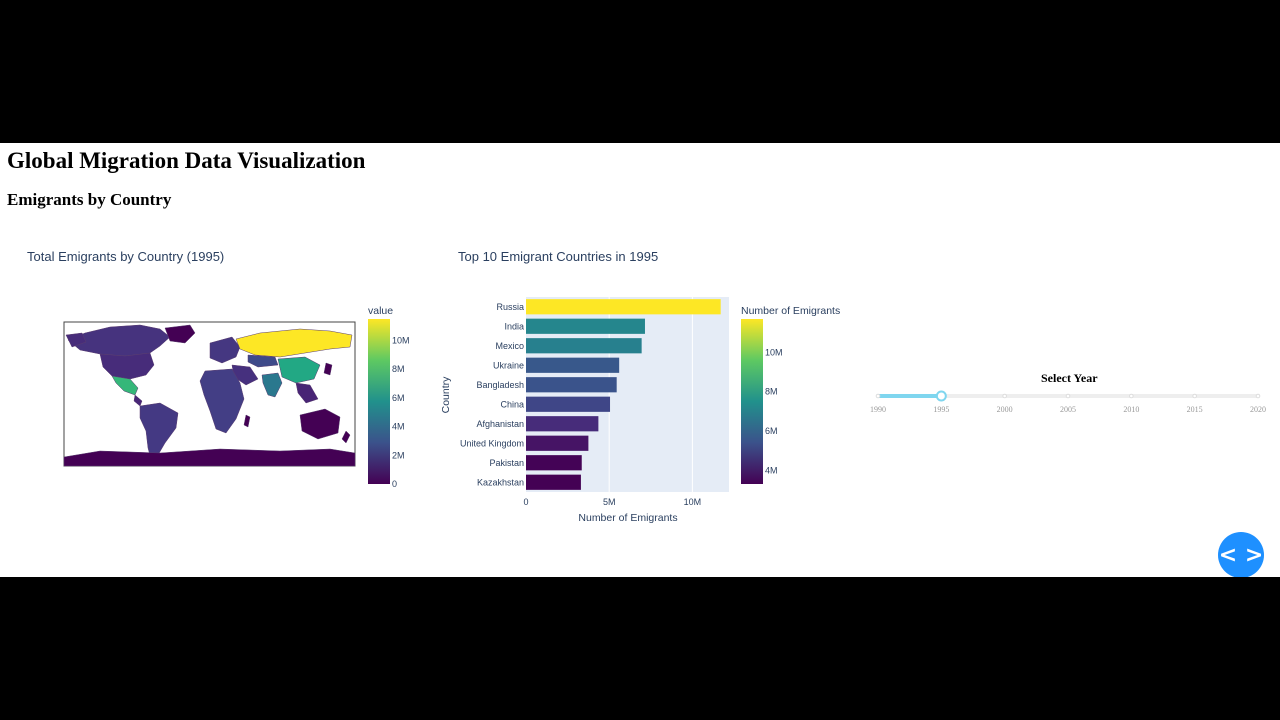  Describe the element at coordinates (771, 392) in the screenshot. I see `bar-colorbar-tick: 8M` at that location.